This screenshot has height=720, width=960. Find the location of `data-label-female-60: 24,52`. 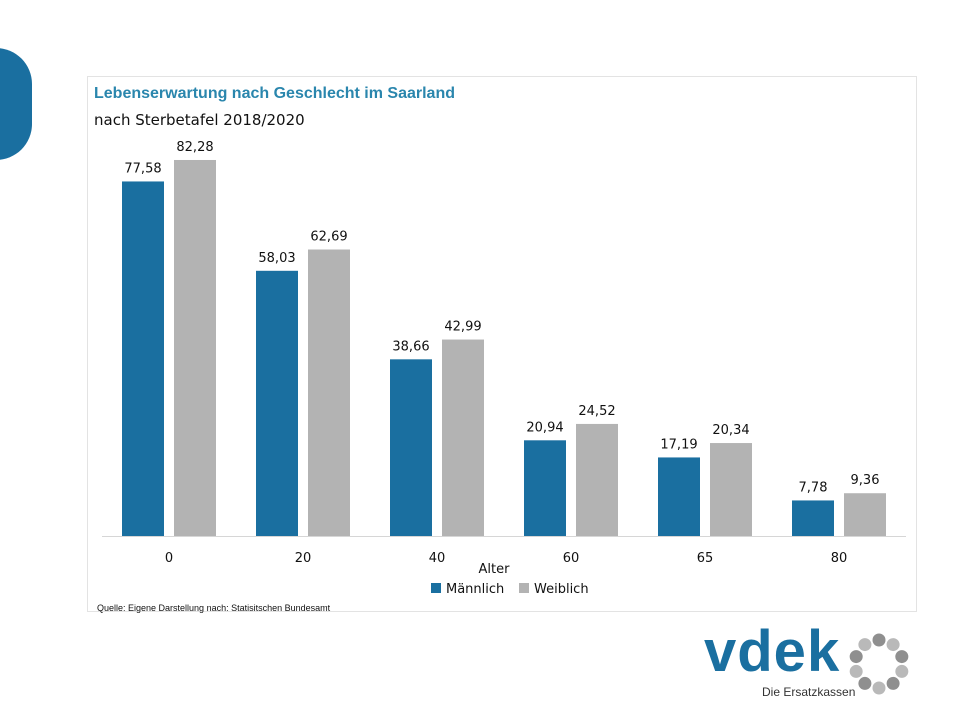

data-label-female-60: 24,52 is located at coordinates (596, 411).